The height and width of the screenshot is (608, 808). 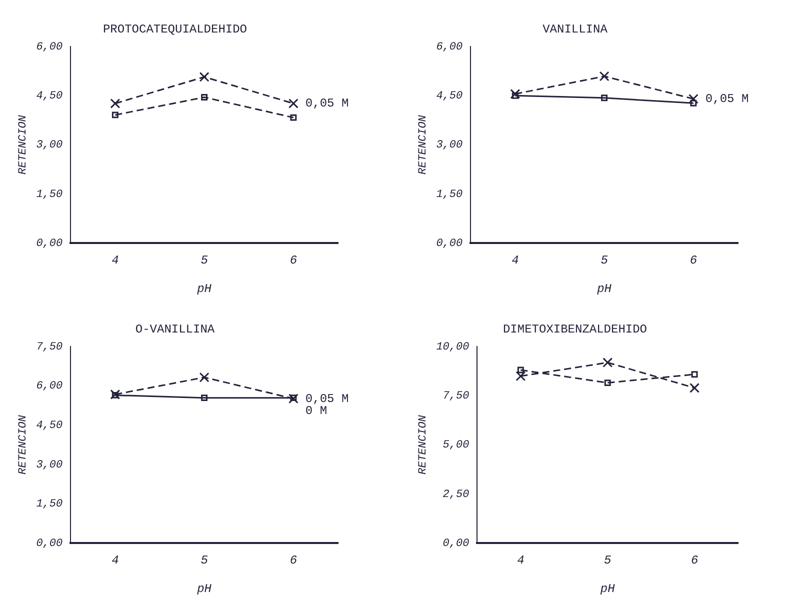 I want to click on y-tick-label: 10,00, so click(x=453, y=347).